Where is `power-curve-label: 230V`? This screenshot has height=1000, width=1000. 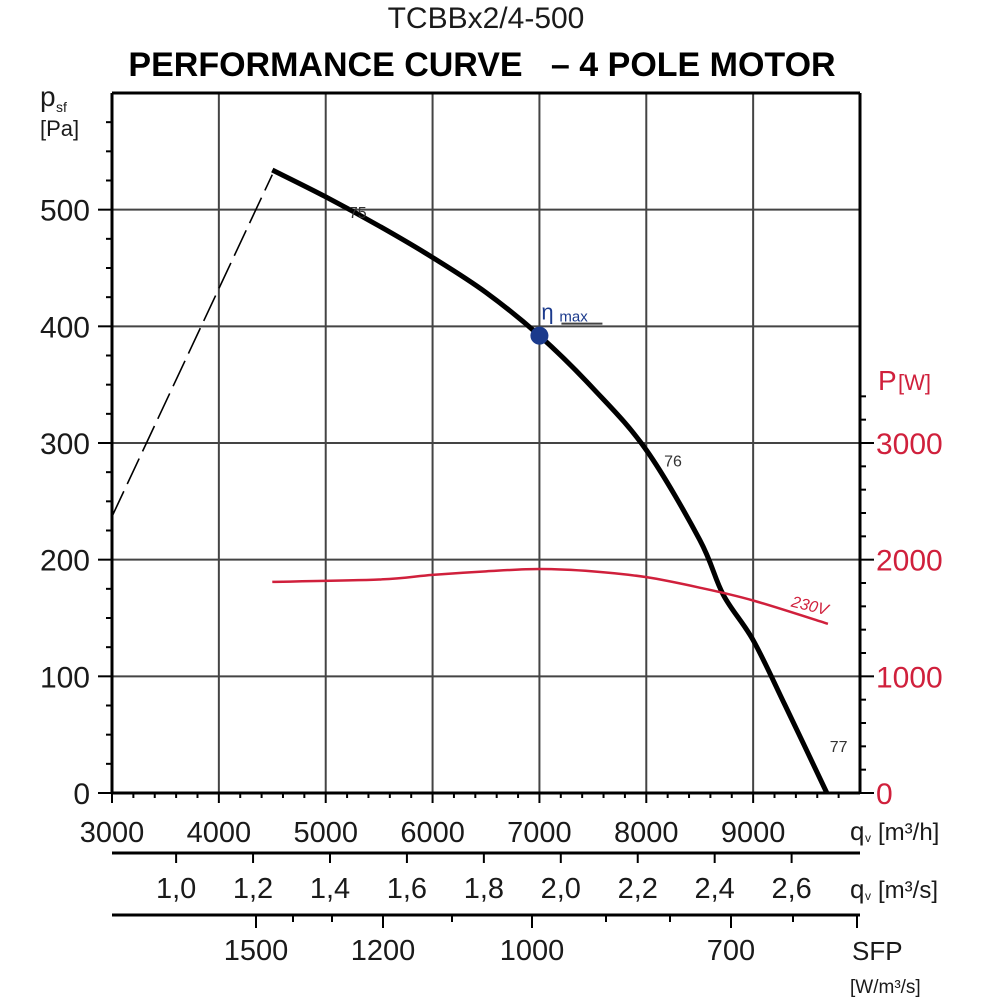 power-curve-label: 230V is located at coordinates (810, 606).